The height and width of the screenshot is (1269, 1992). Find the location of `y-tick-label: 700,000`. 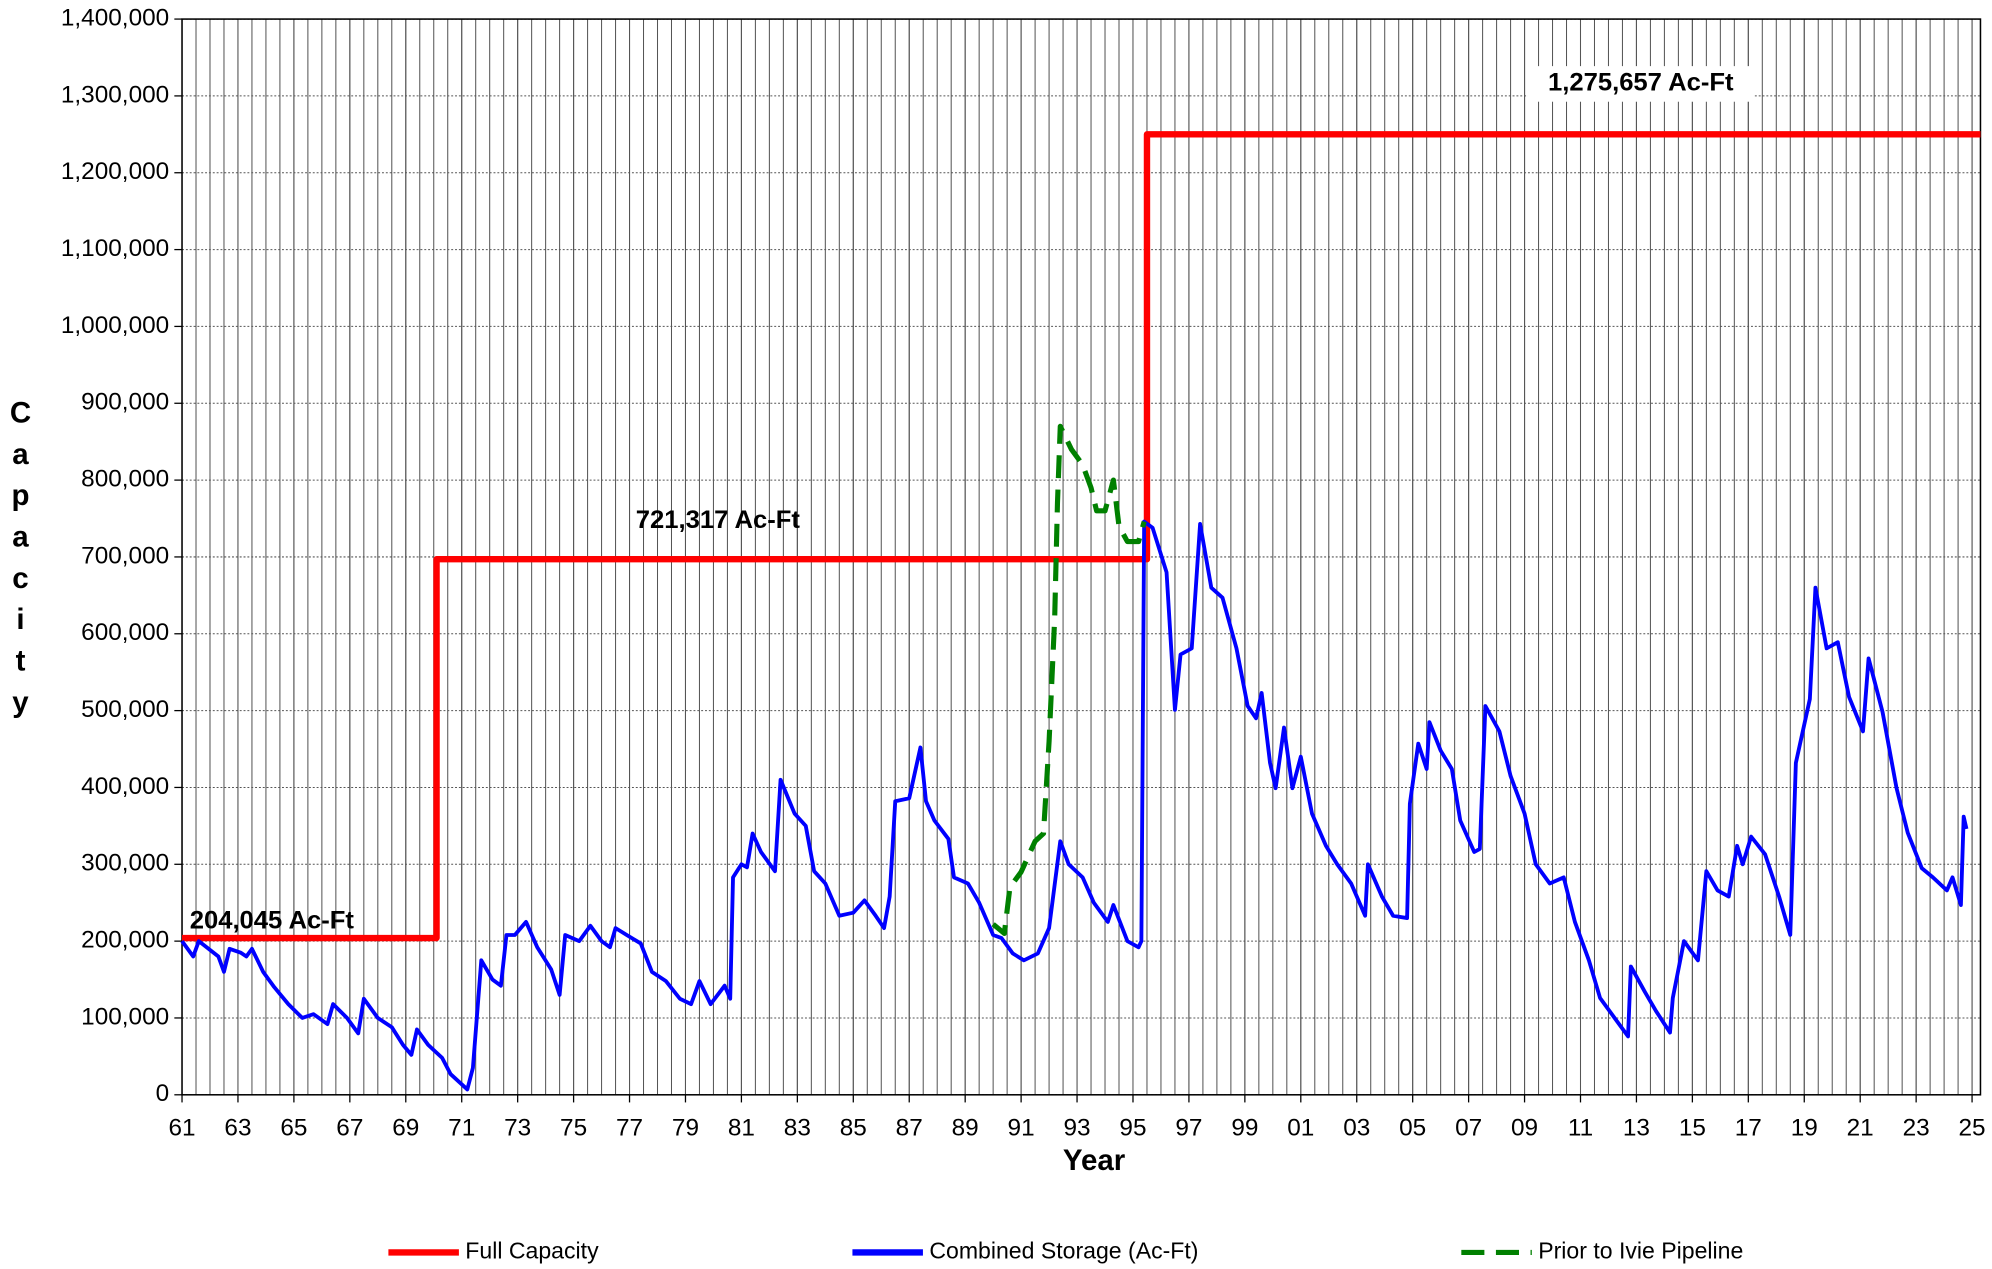

y-tick-label: 700,000 is located at coordinates (125, 555).